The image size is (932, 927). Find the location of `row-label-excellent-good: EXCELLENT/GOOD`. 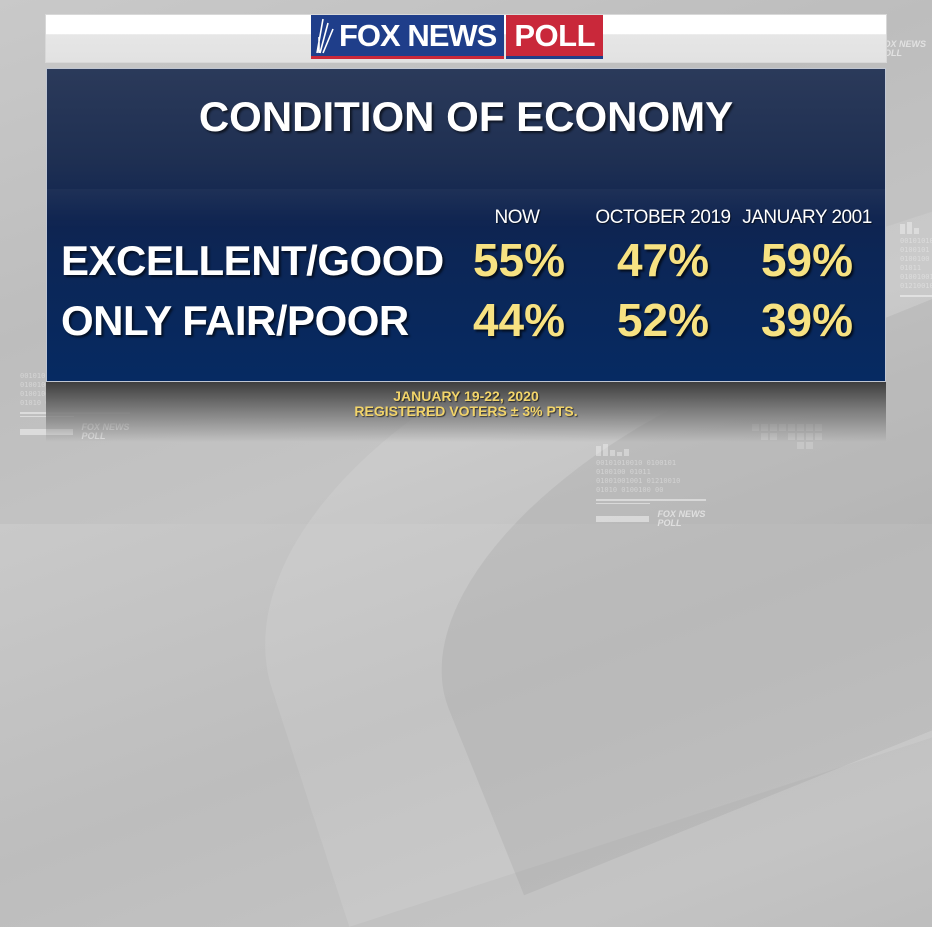

row-label-excellent-good: EXCELLENT/GOOD is located at coordinates (252, 260).